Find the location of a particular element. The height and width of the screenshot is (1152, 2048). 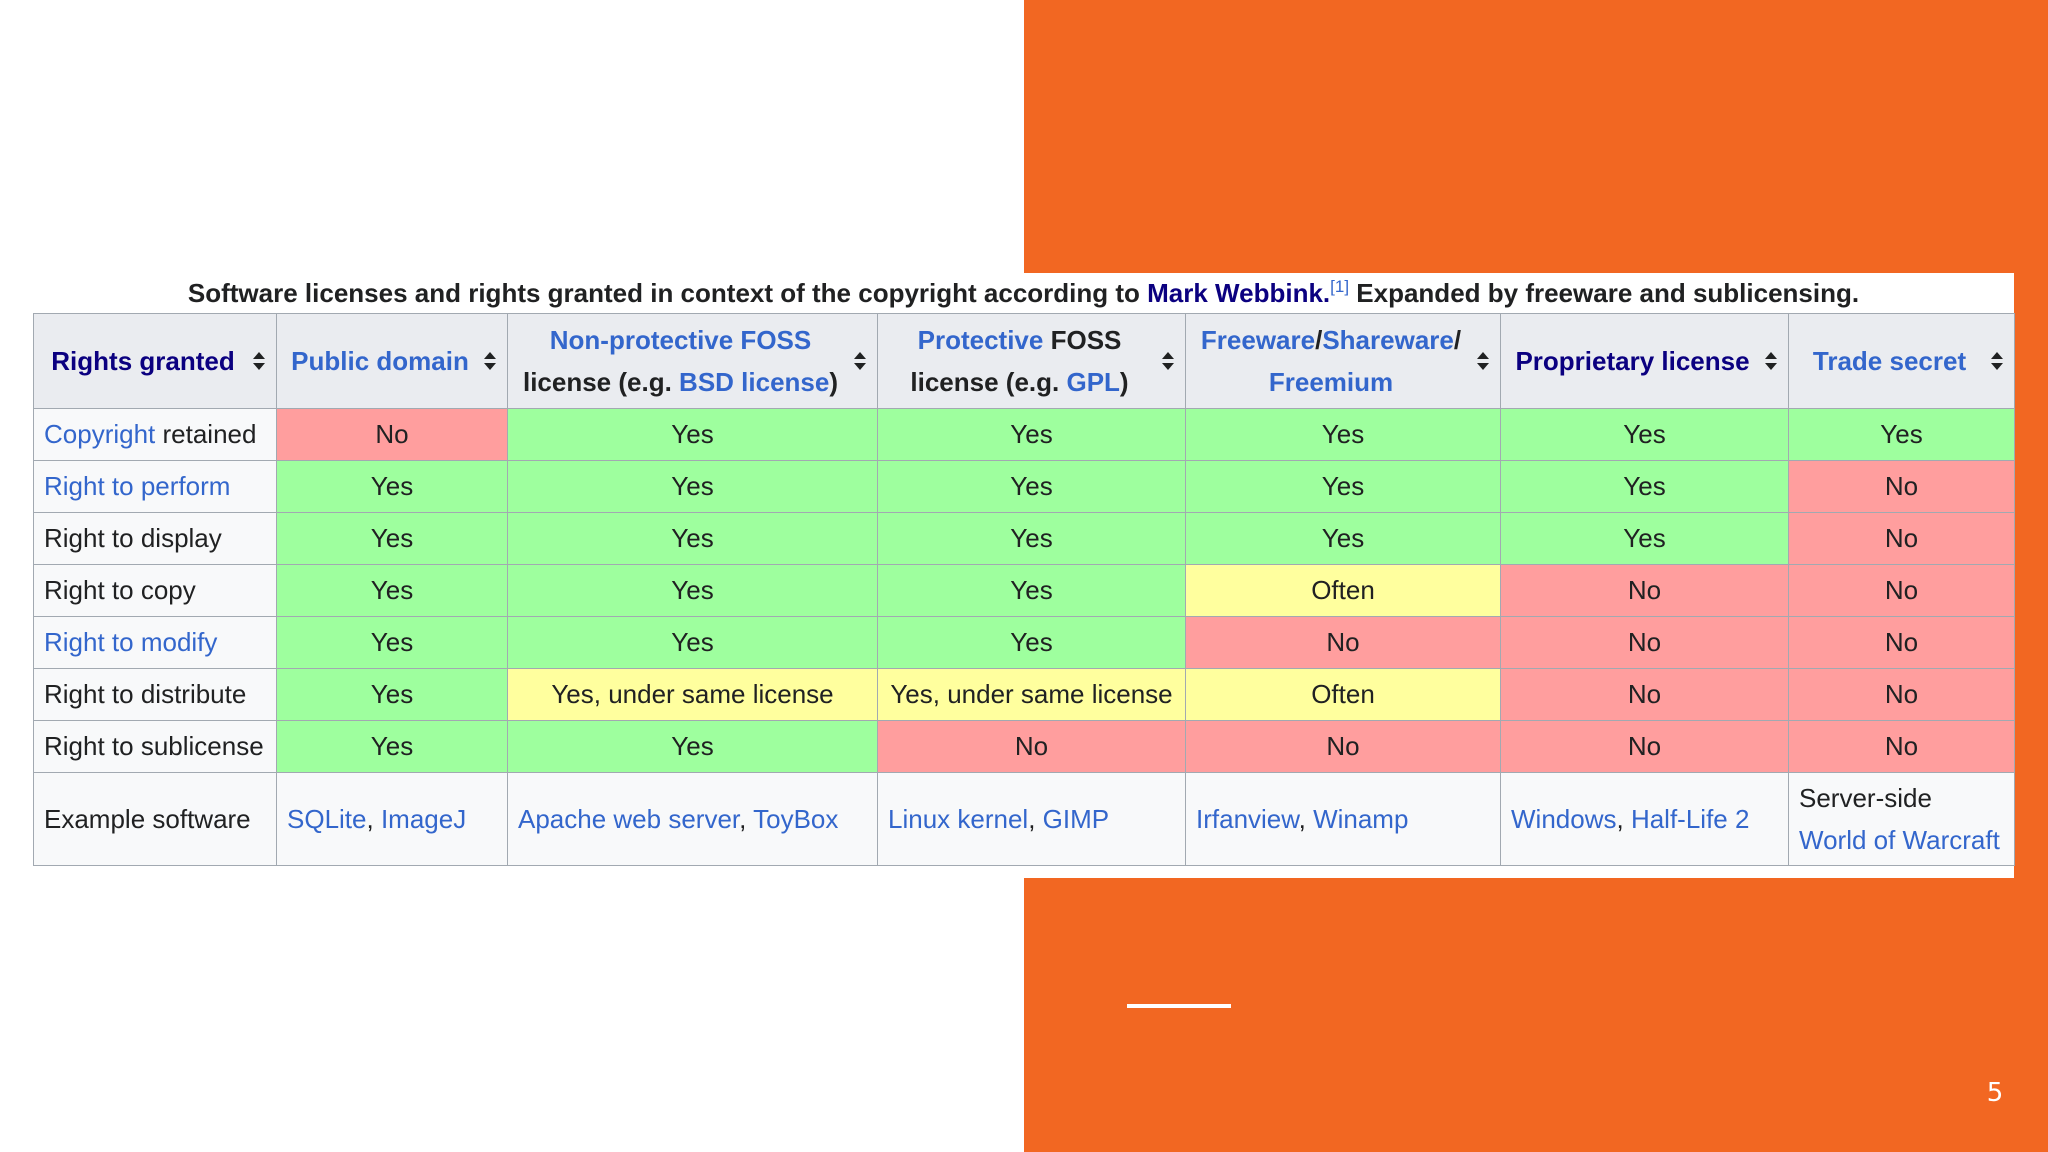

header-proprietary-license: Proprietary license is located at coordinates (1644, 361).